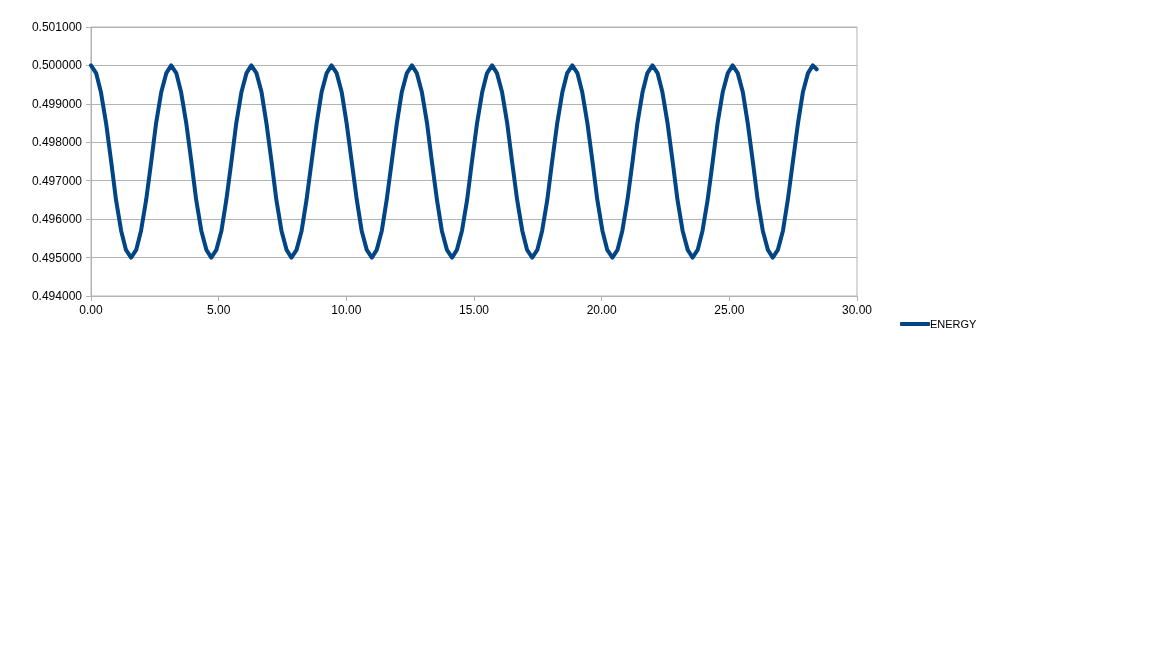 This screenshot has width=1152, height=648. I want to click on x-tick-label: 5.00, so click(218, 310).